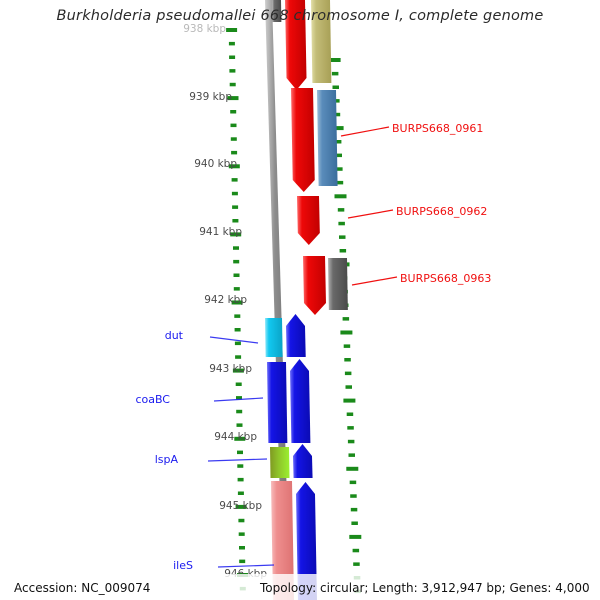 The width and height of the screenshot is (600, 600). Describe the element at coordinates (173, 335) in the screenshot. I see `gene-label-dut: dut` at that location.